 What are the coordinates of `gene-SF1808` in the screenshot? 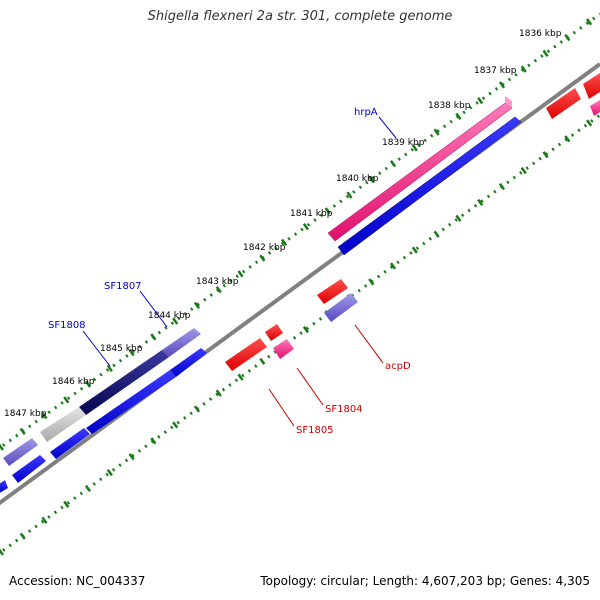 It's located at (124, 382).